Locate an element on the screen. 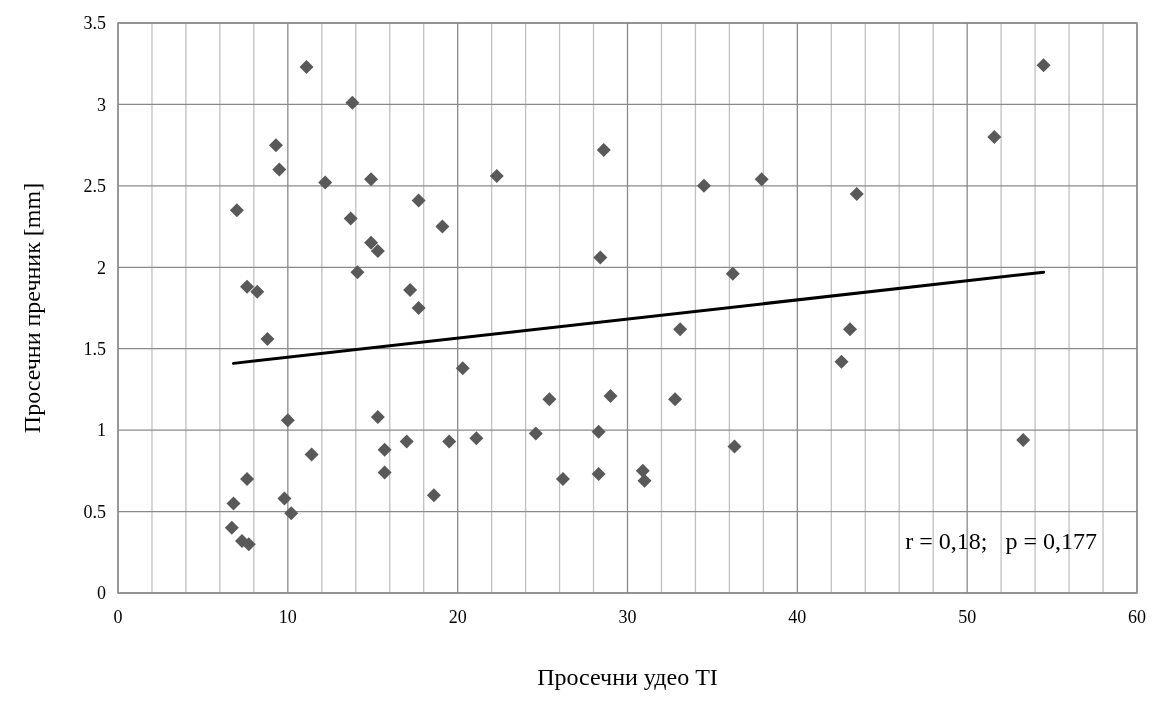 The height and width of the screenshot is (707, 1159). x-tick-label: 0 is located at coordinates (118, 617).